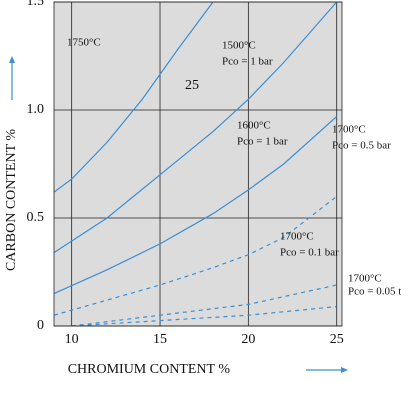 This screenshot has height=411, width=408. What do you see at coordinates (239, 46) in the screenshot?
I see `curve-label: 1500°C` at bounding box center [239, 46].